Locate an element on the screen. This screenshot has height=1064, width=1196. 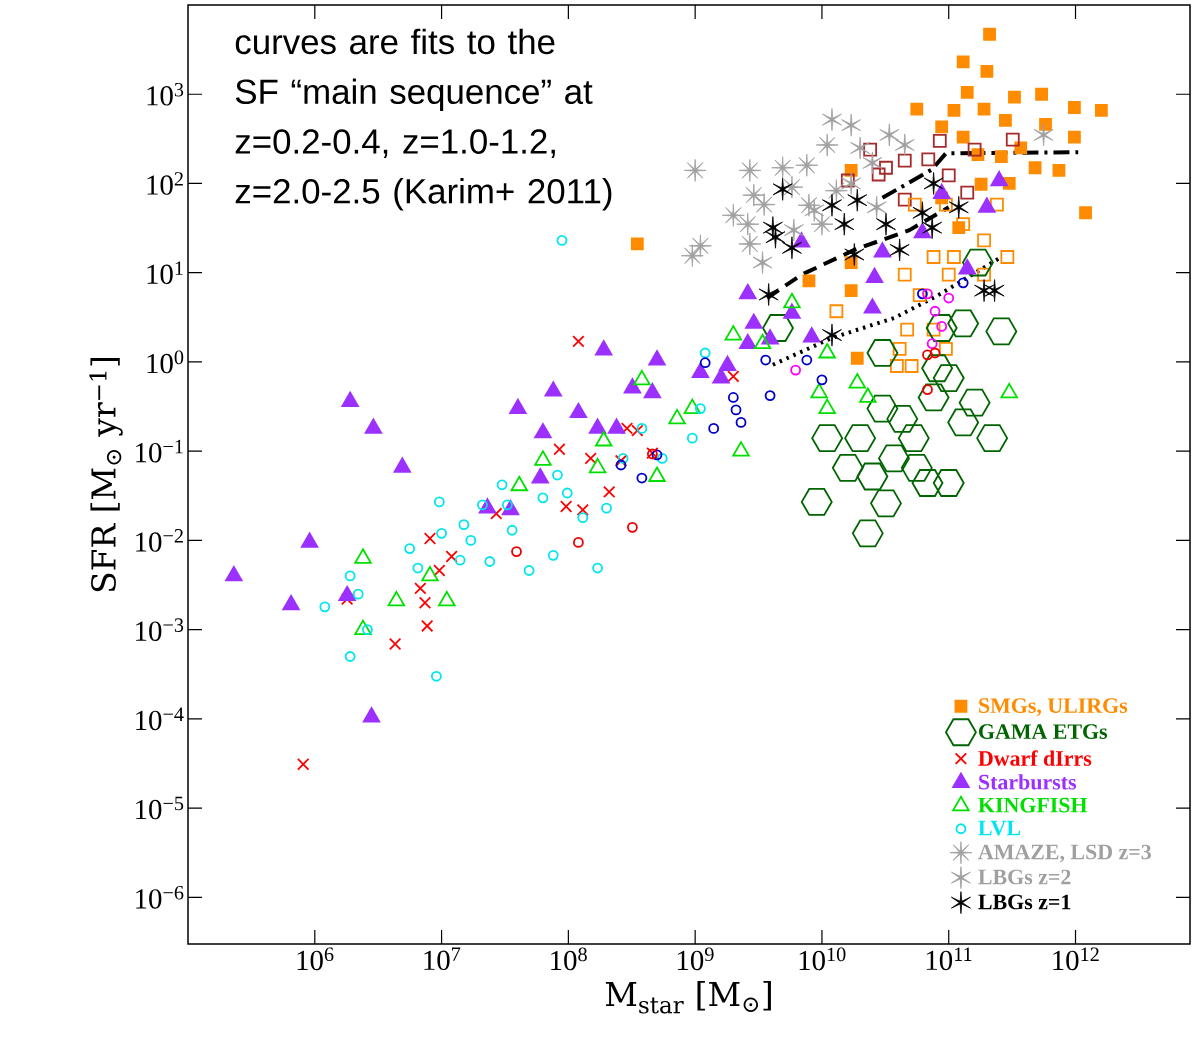
x-tick-label: 10$^{7}$ is located at coordinates (442, 959).